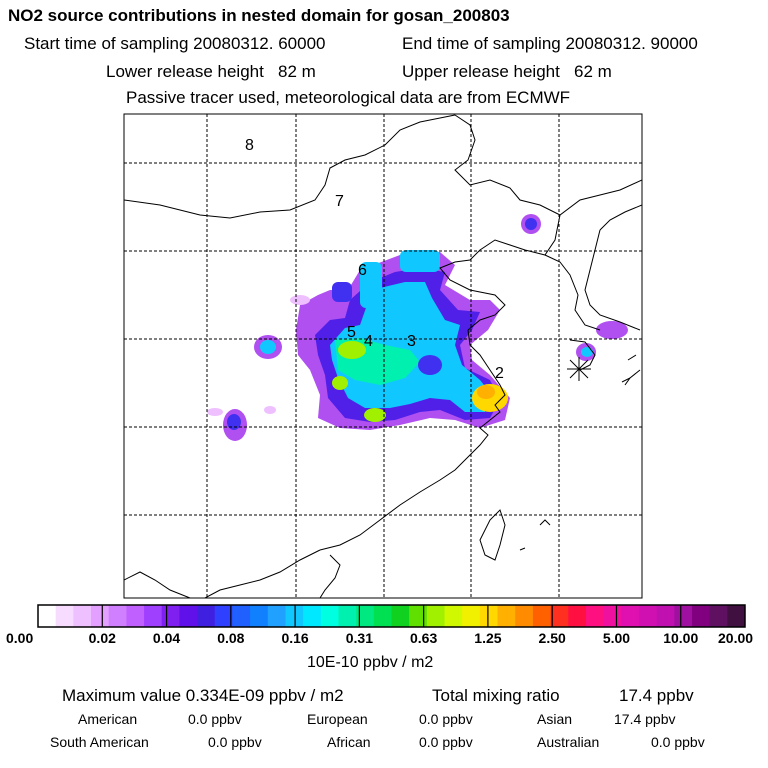 The height and width of the screenshot is (768, 768). I want to click on region-label-7: 7, so click(339, 201).